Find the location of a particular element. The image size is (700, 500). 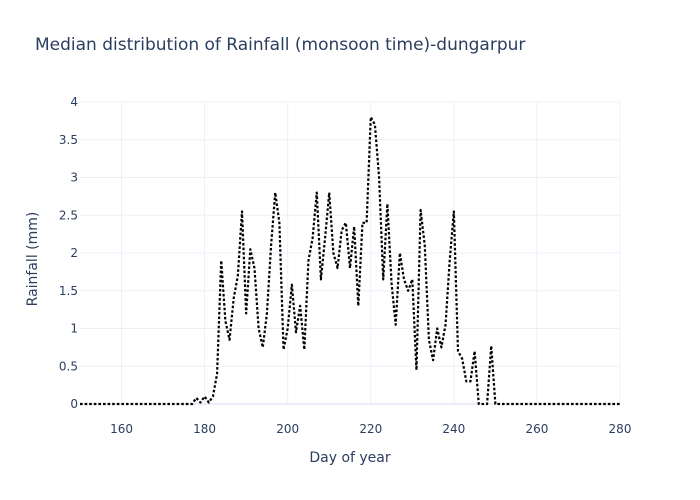

y-tick-label: 3 is located at coordinates (74, 178).